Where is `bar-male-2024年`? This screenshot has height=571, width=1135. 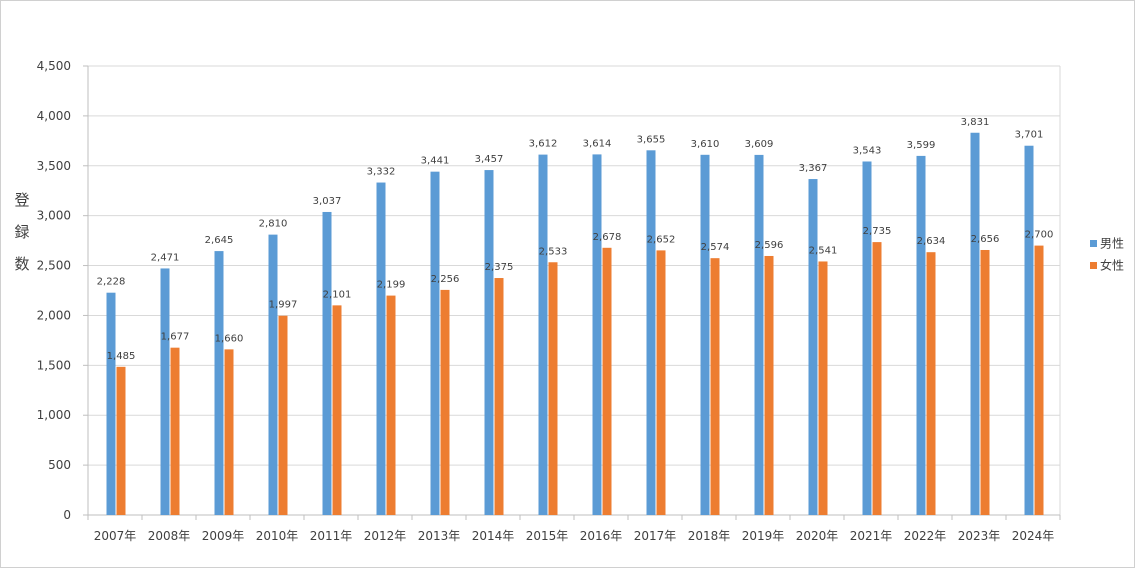 bar-male-2024年 is located at coordinates (1029, 330).